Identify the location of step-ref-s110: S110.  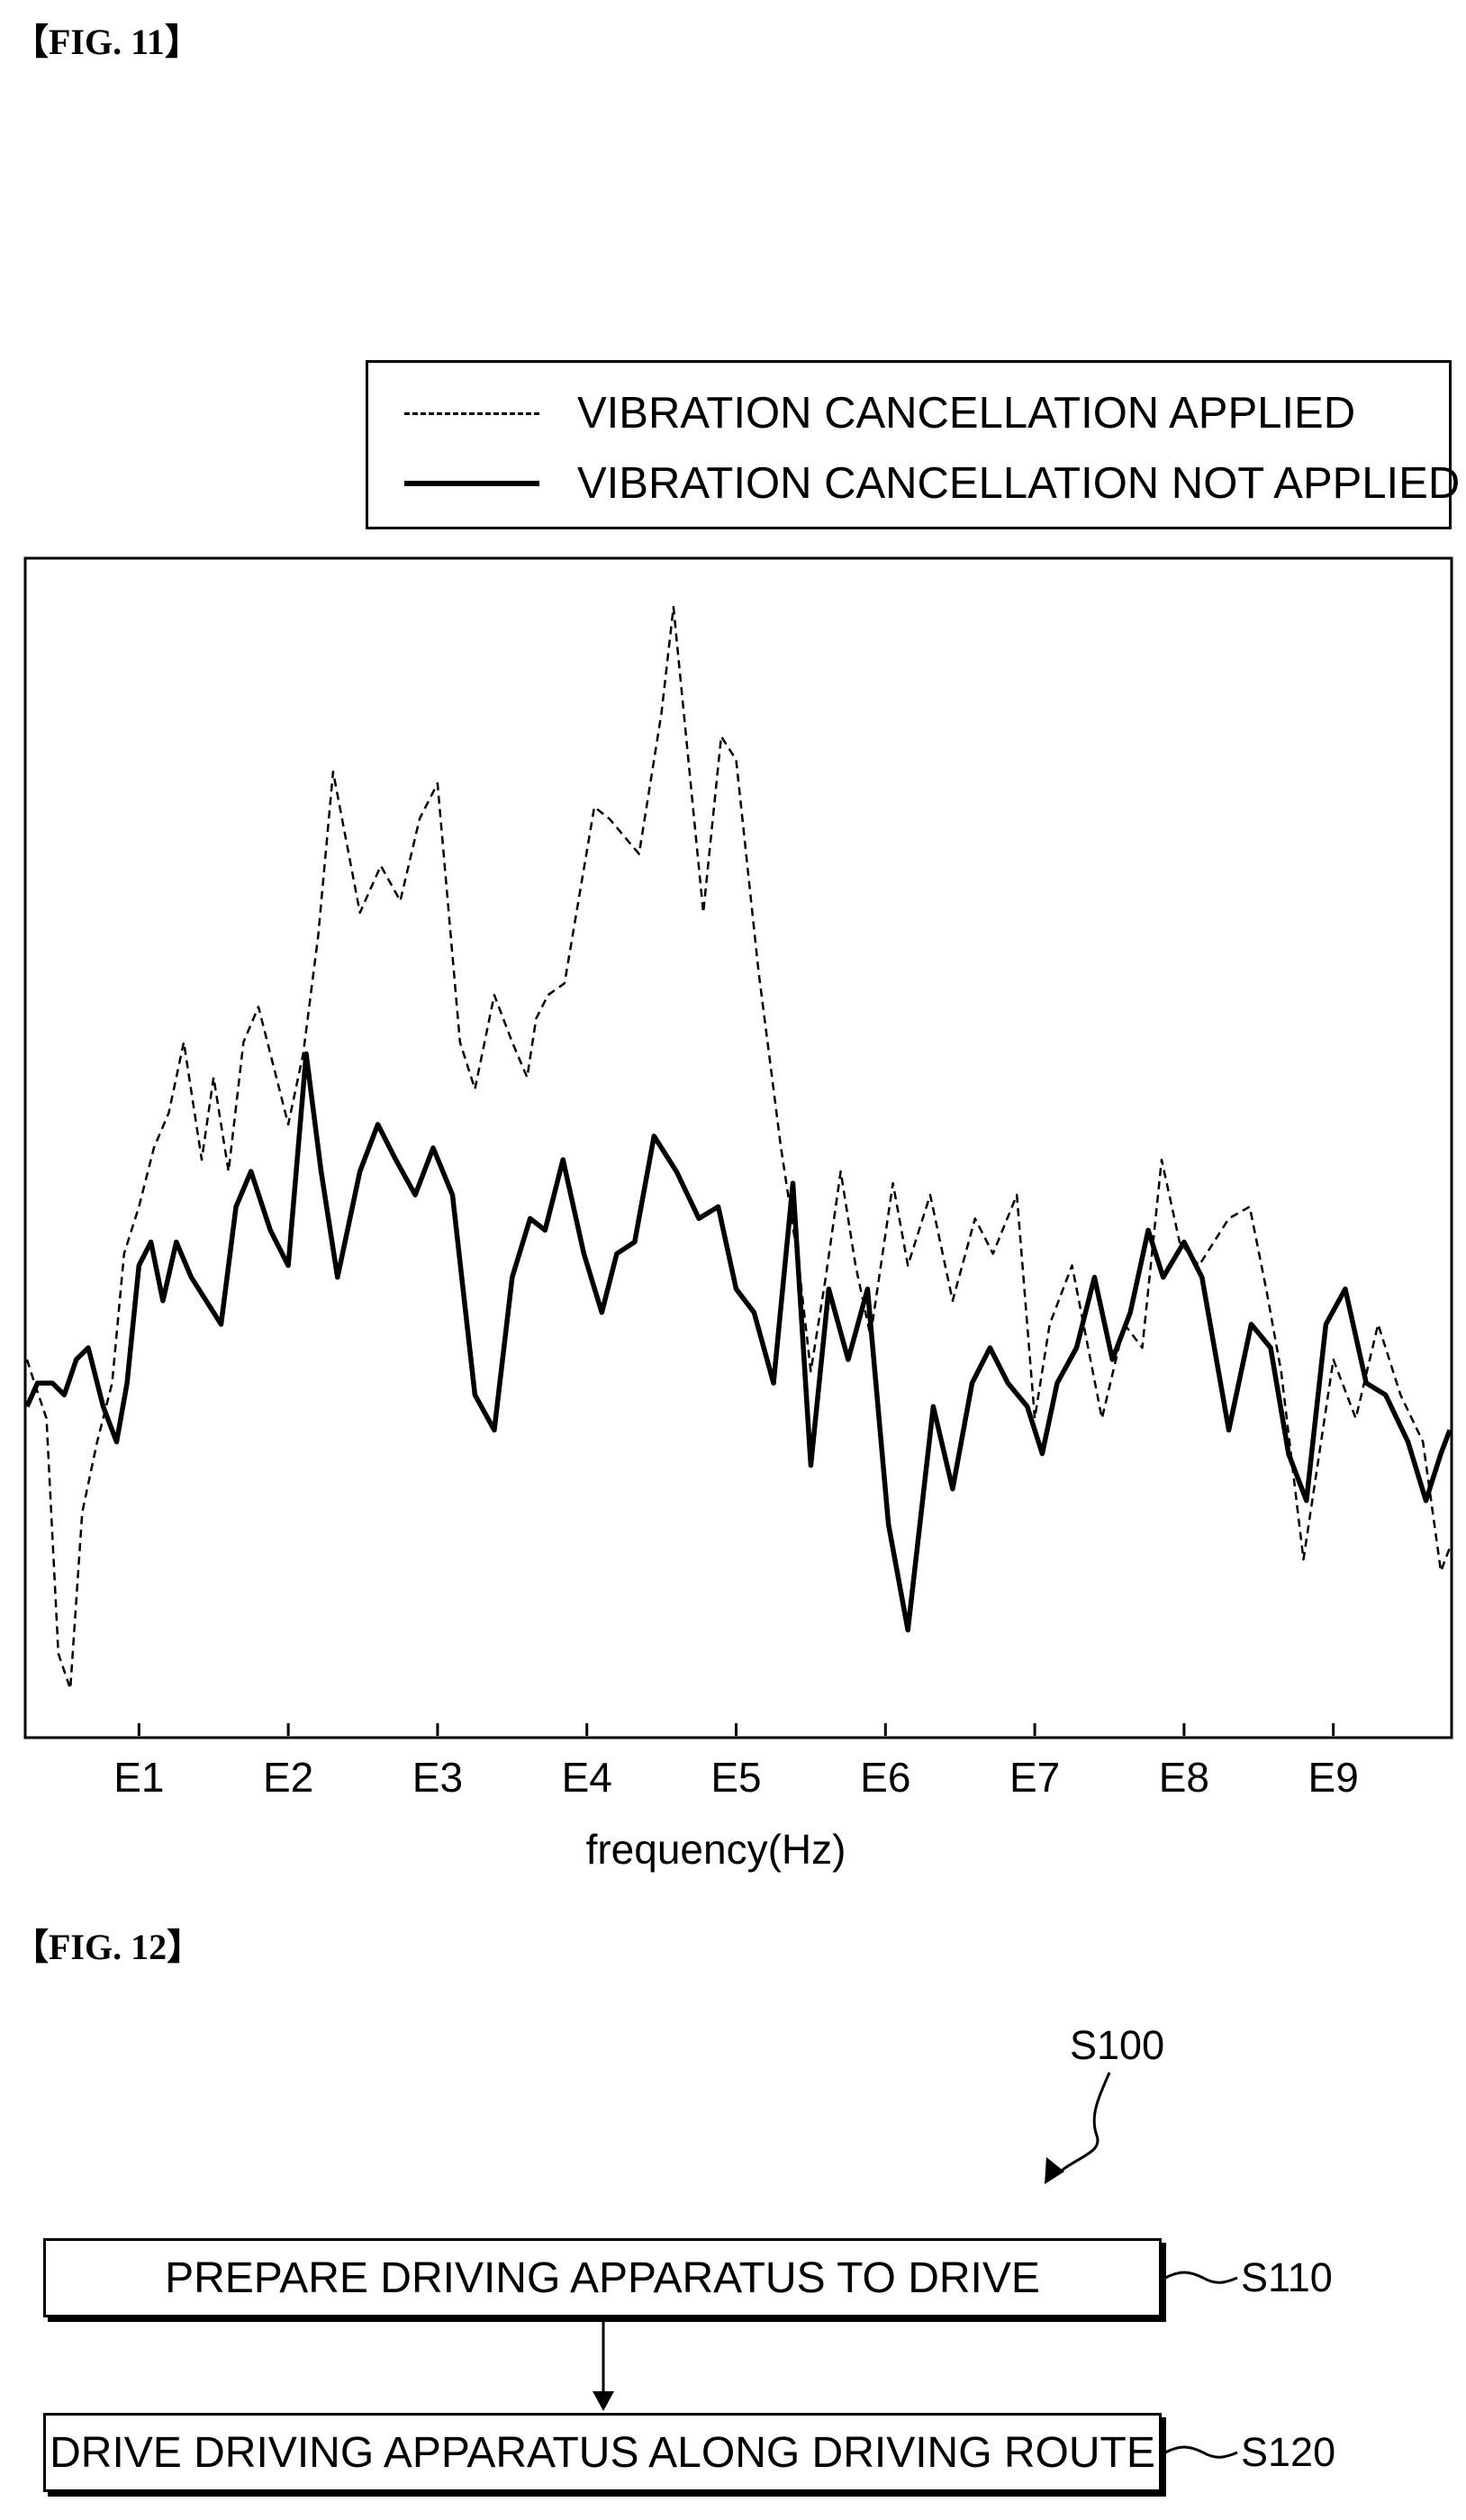
(1287, 2277).